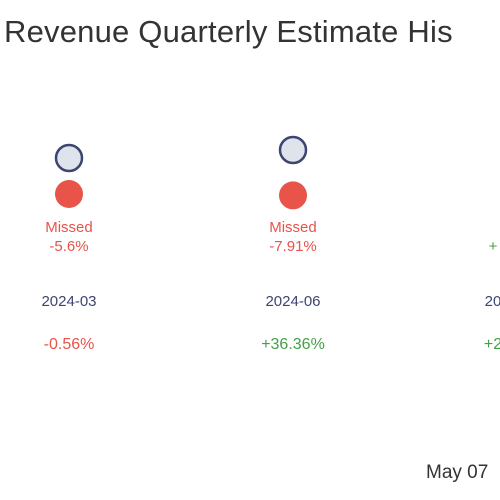  What do you see at coordinates (492, 301) in the screenshot?
I see `period-tick-label: 20` at bounding box center [492, 301].